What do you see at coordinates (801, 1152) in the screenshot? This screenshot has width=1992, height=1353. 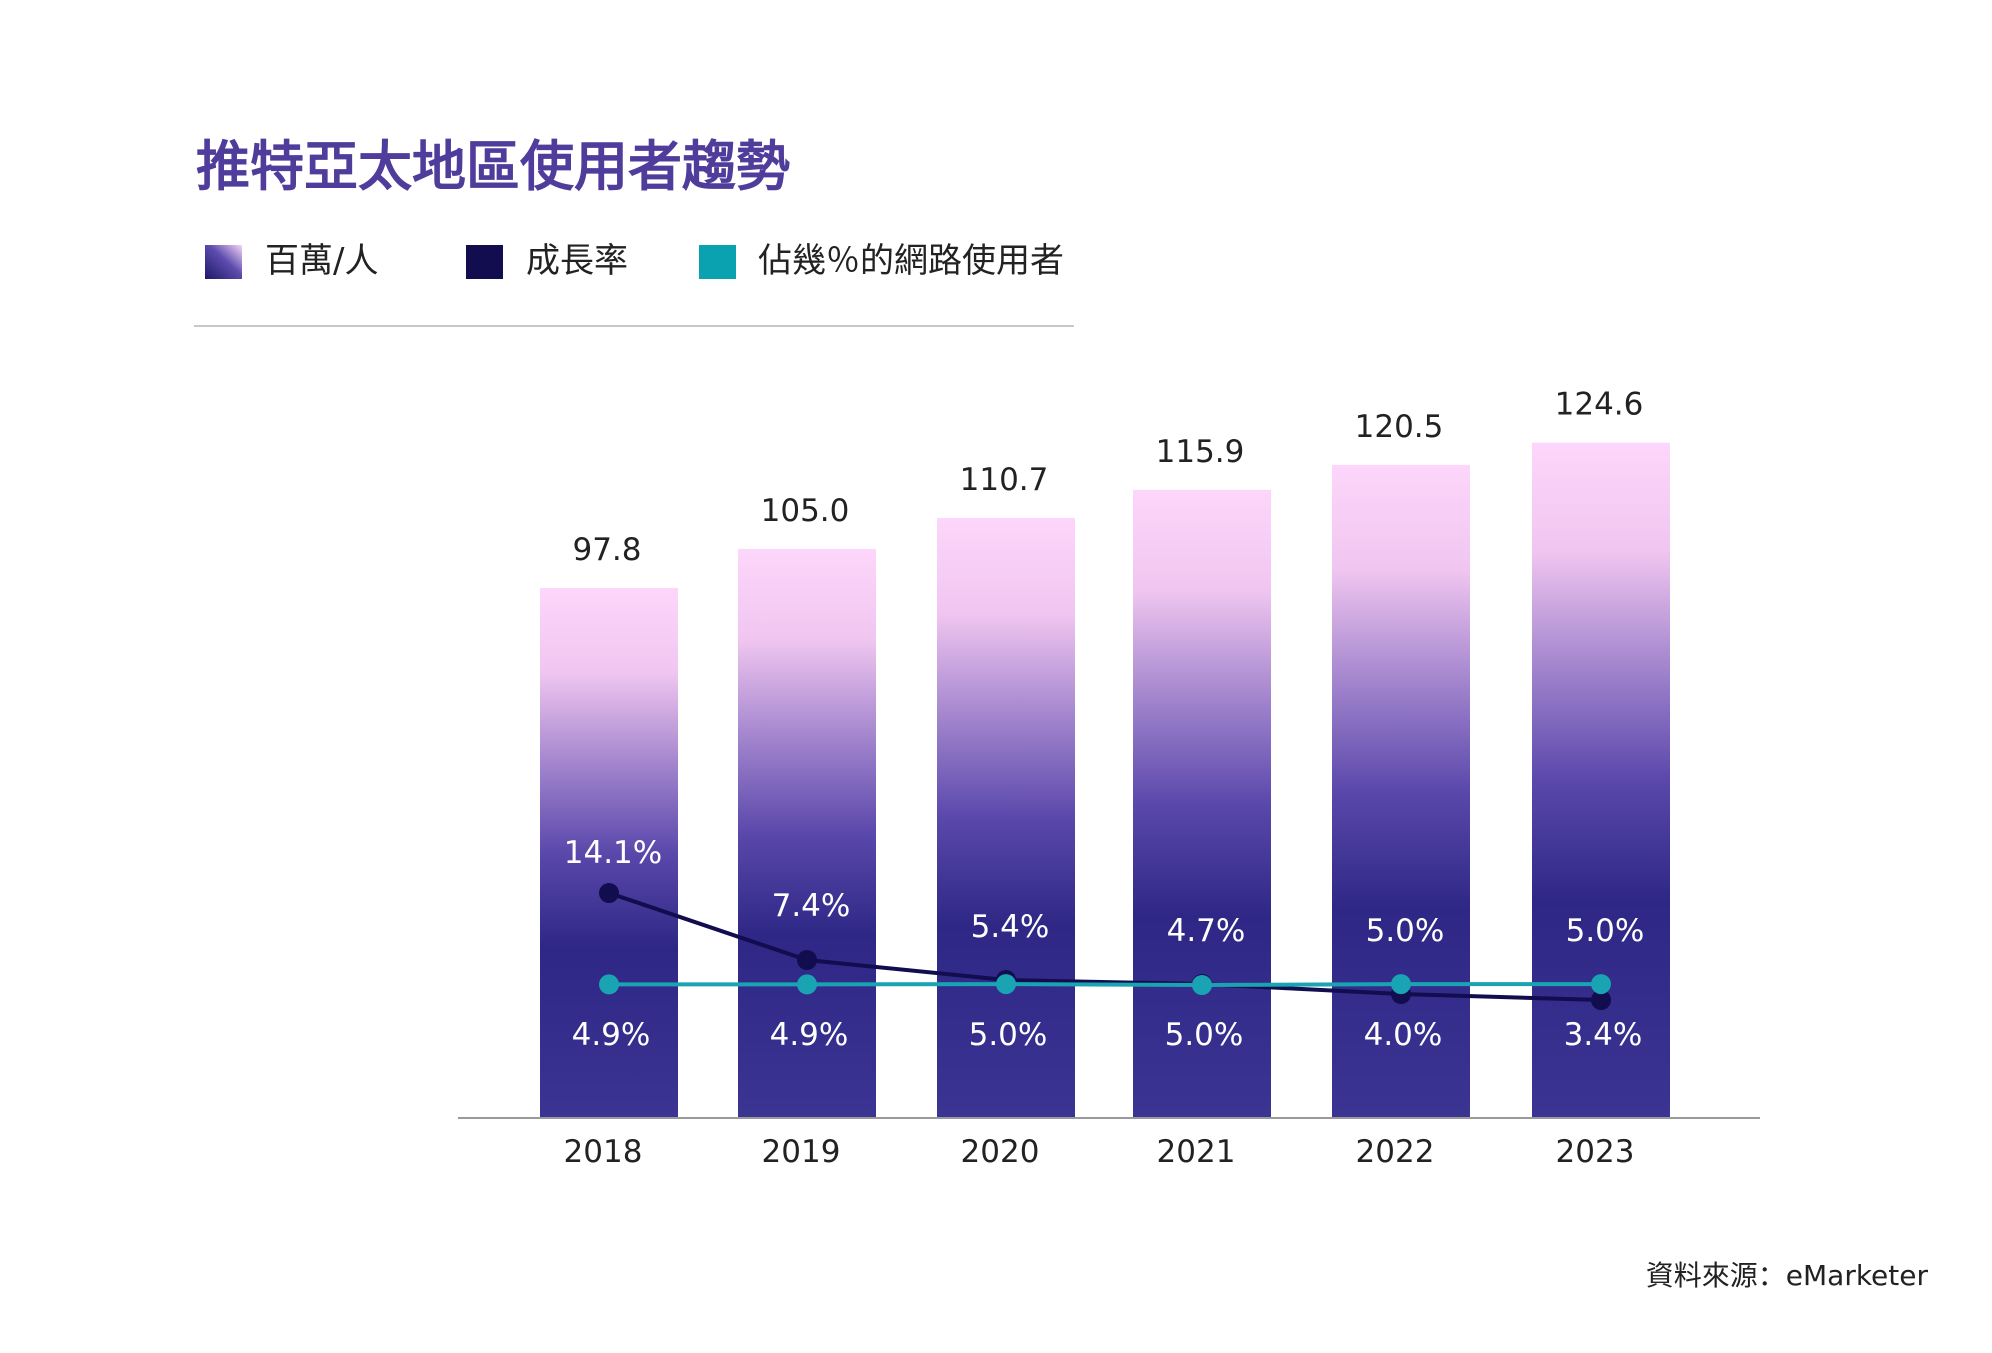 I see `x-tick-2019: 2019` at bounding box center [801, 1152].